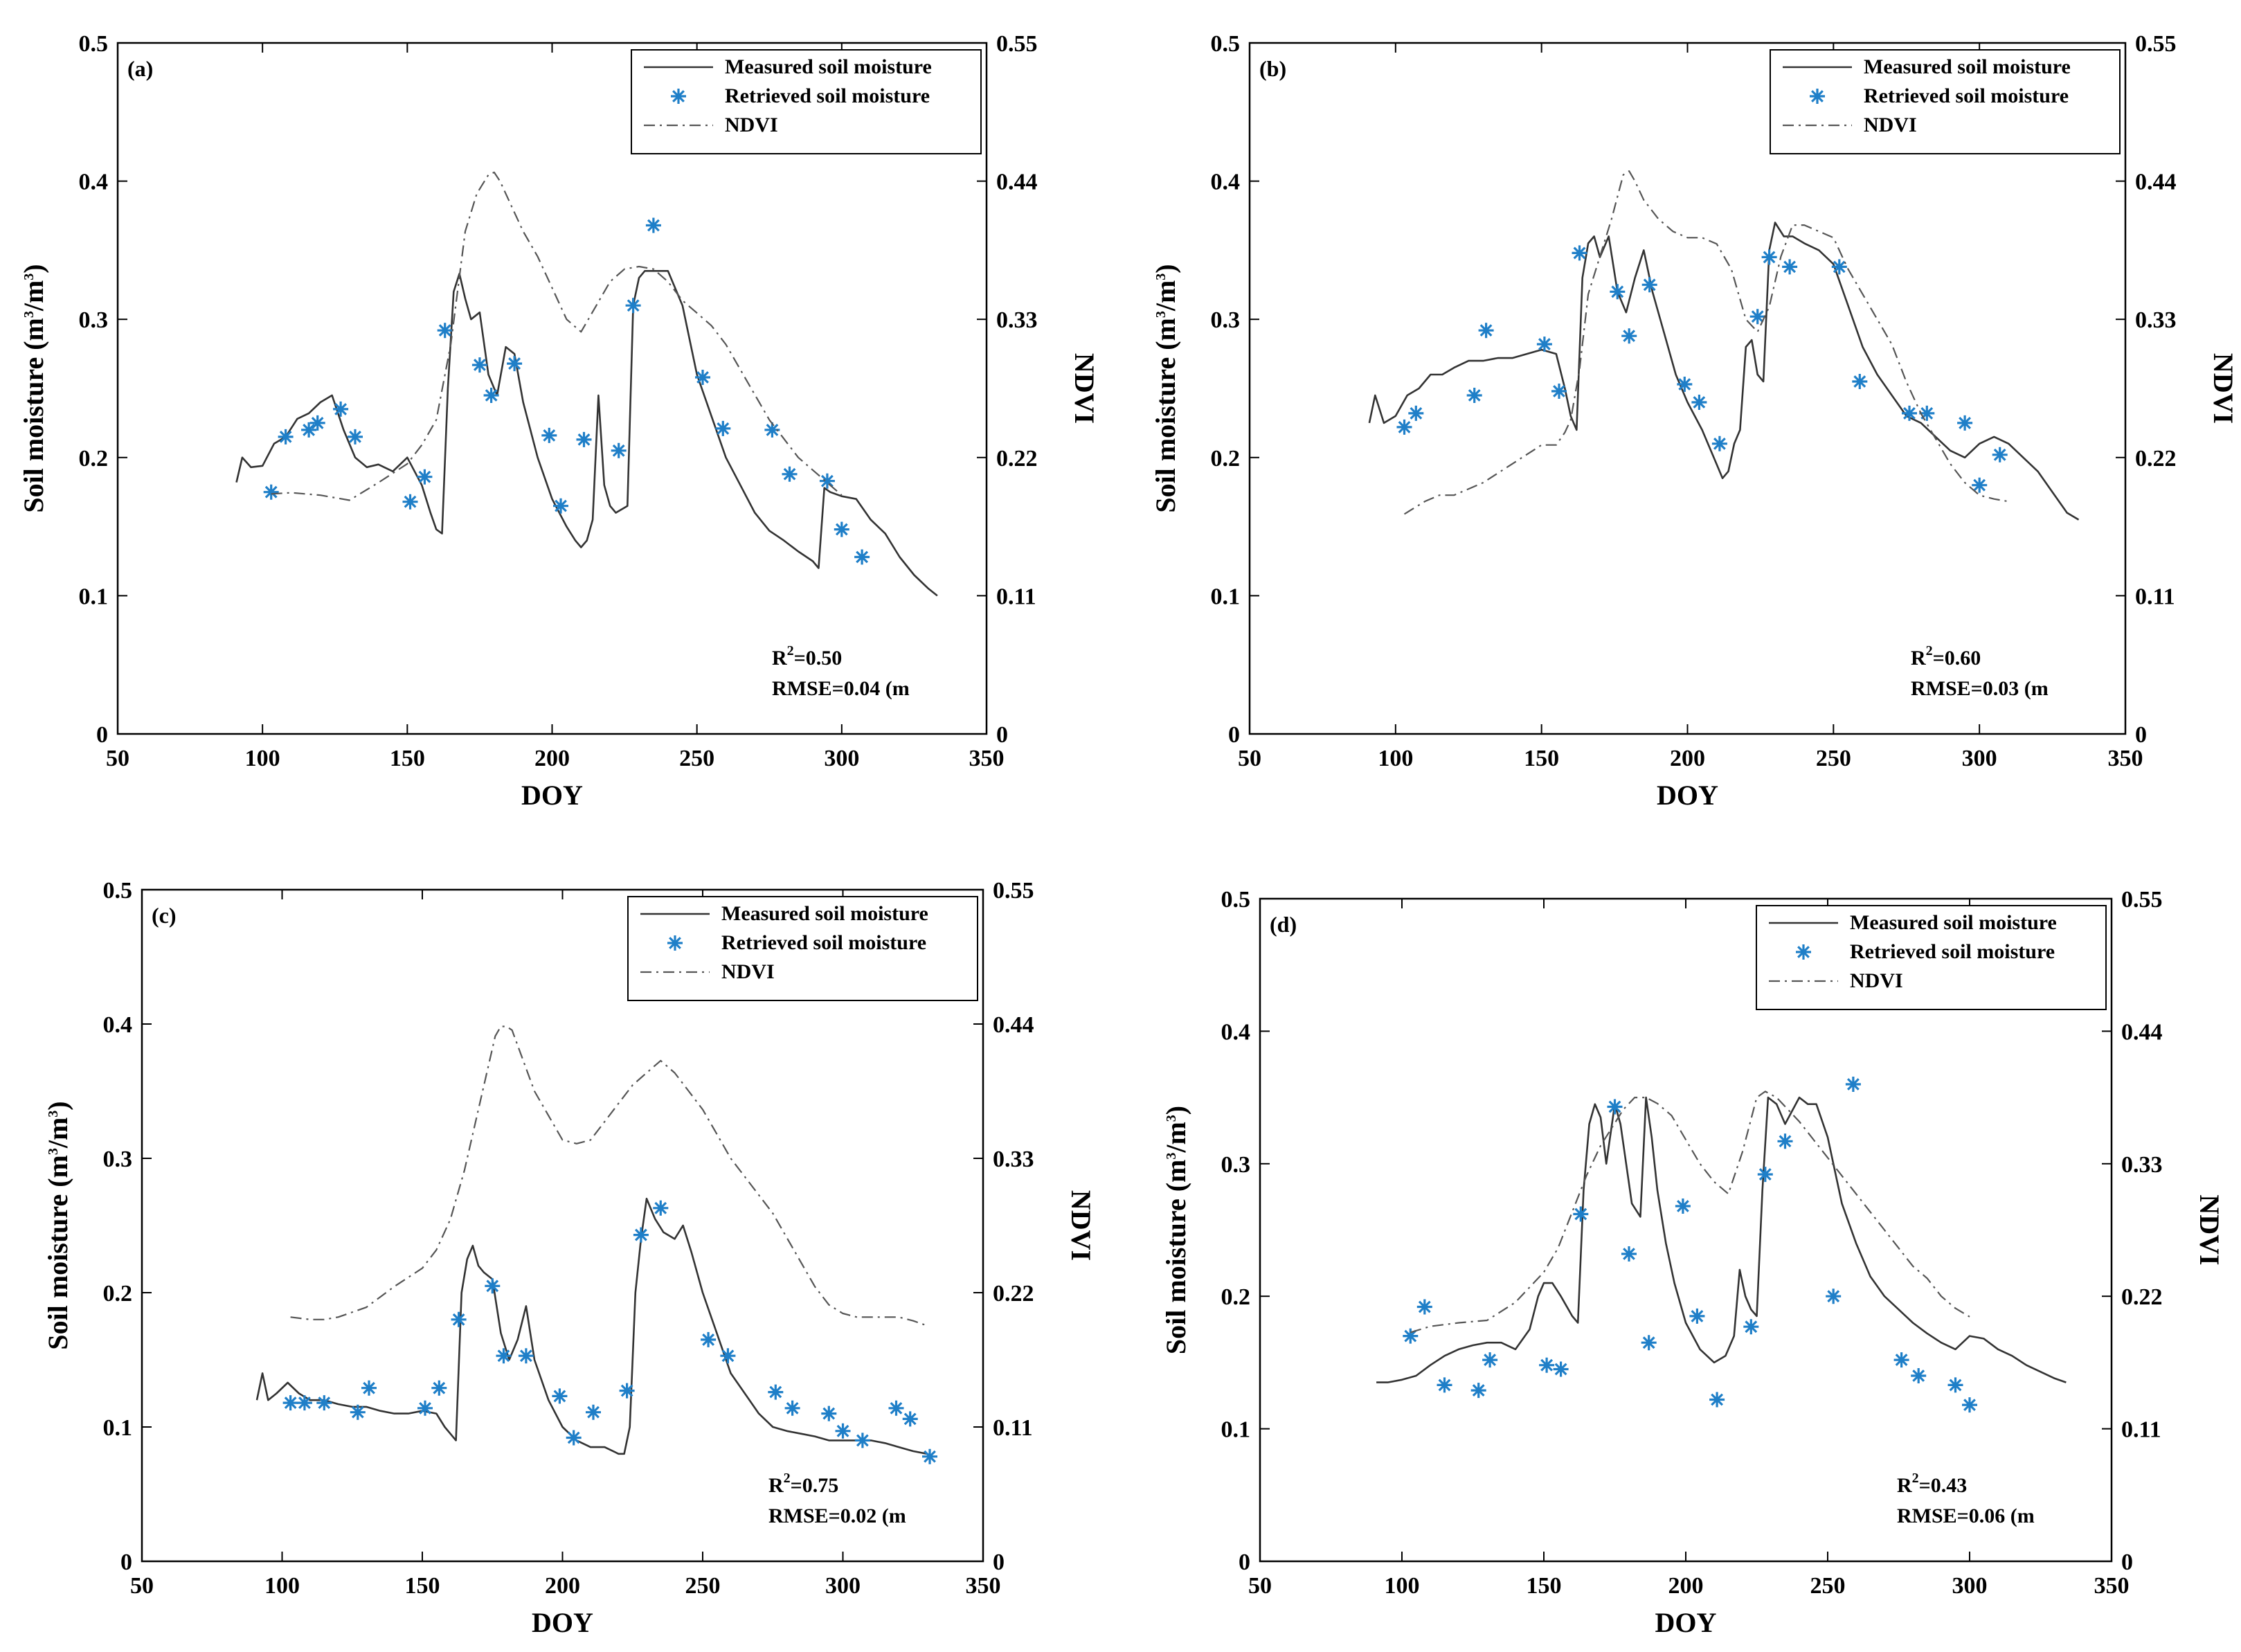 The width and height of the screenshot is (2241, 1652). What do you see at coordinates (33, 415) in the screenshot?
I see `y-axis-label-main: Soil moisture (m` at bounding box center [33, 415].